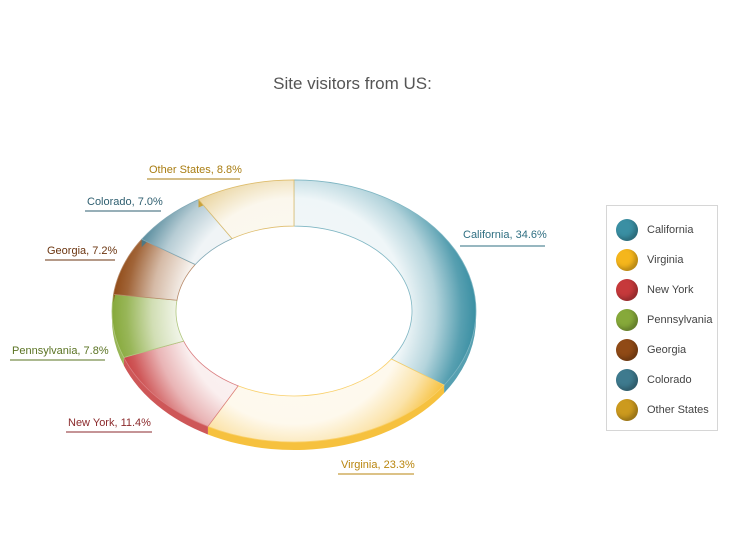 Image resolution: width=730 pixels, height=555 pixels. What do you see at coordinates (195, 170) in the screenshot?
I see `data-label-other-states: Other States, 8.8%` at bounding box center [195, 170].